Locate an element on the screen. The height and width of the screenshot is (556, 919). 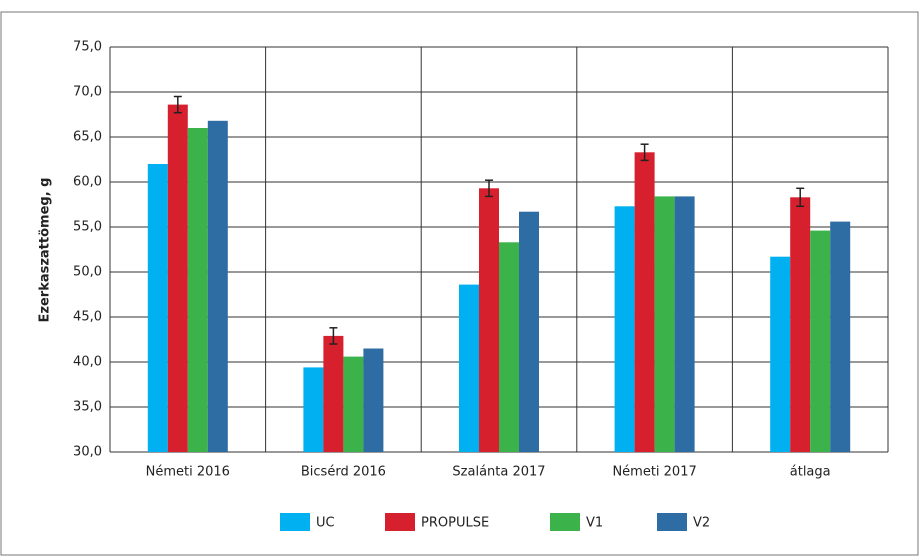
y-tick-label: 40,0 is located at coordinates (87, 362).